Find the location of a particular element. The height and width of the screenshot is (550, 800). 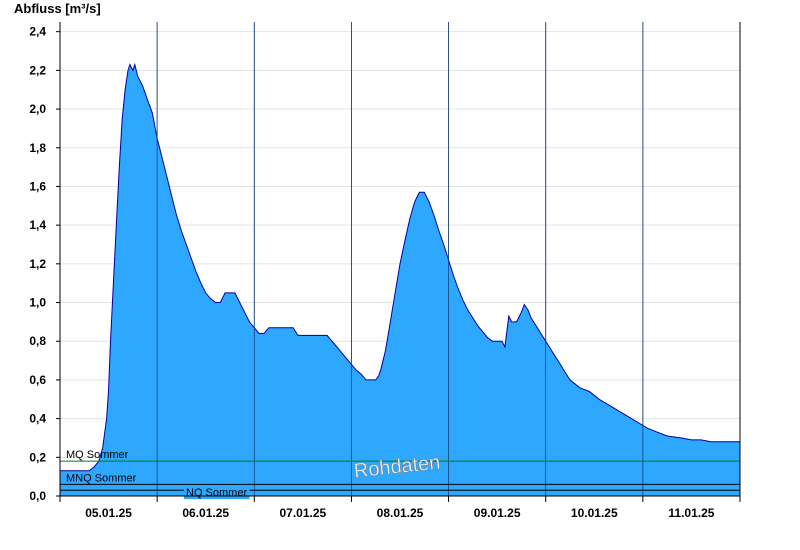

y-tick-label: 0,8 is located at coordinates (37, 341).